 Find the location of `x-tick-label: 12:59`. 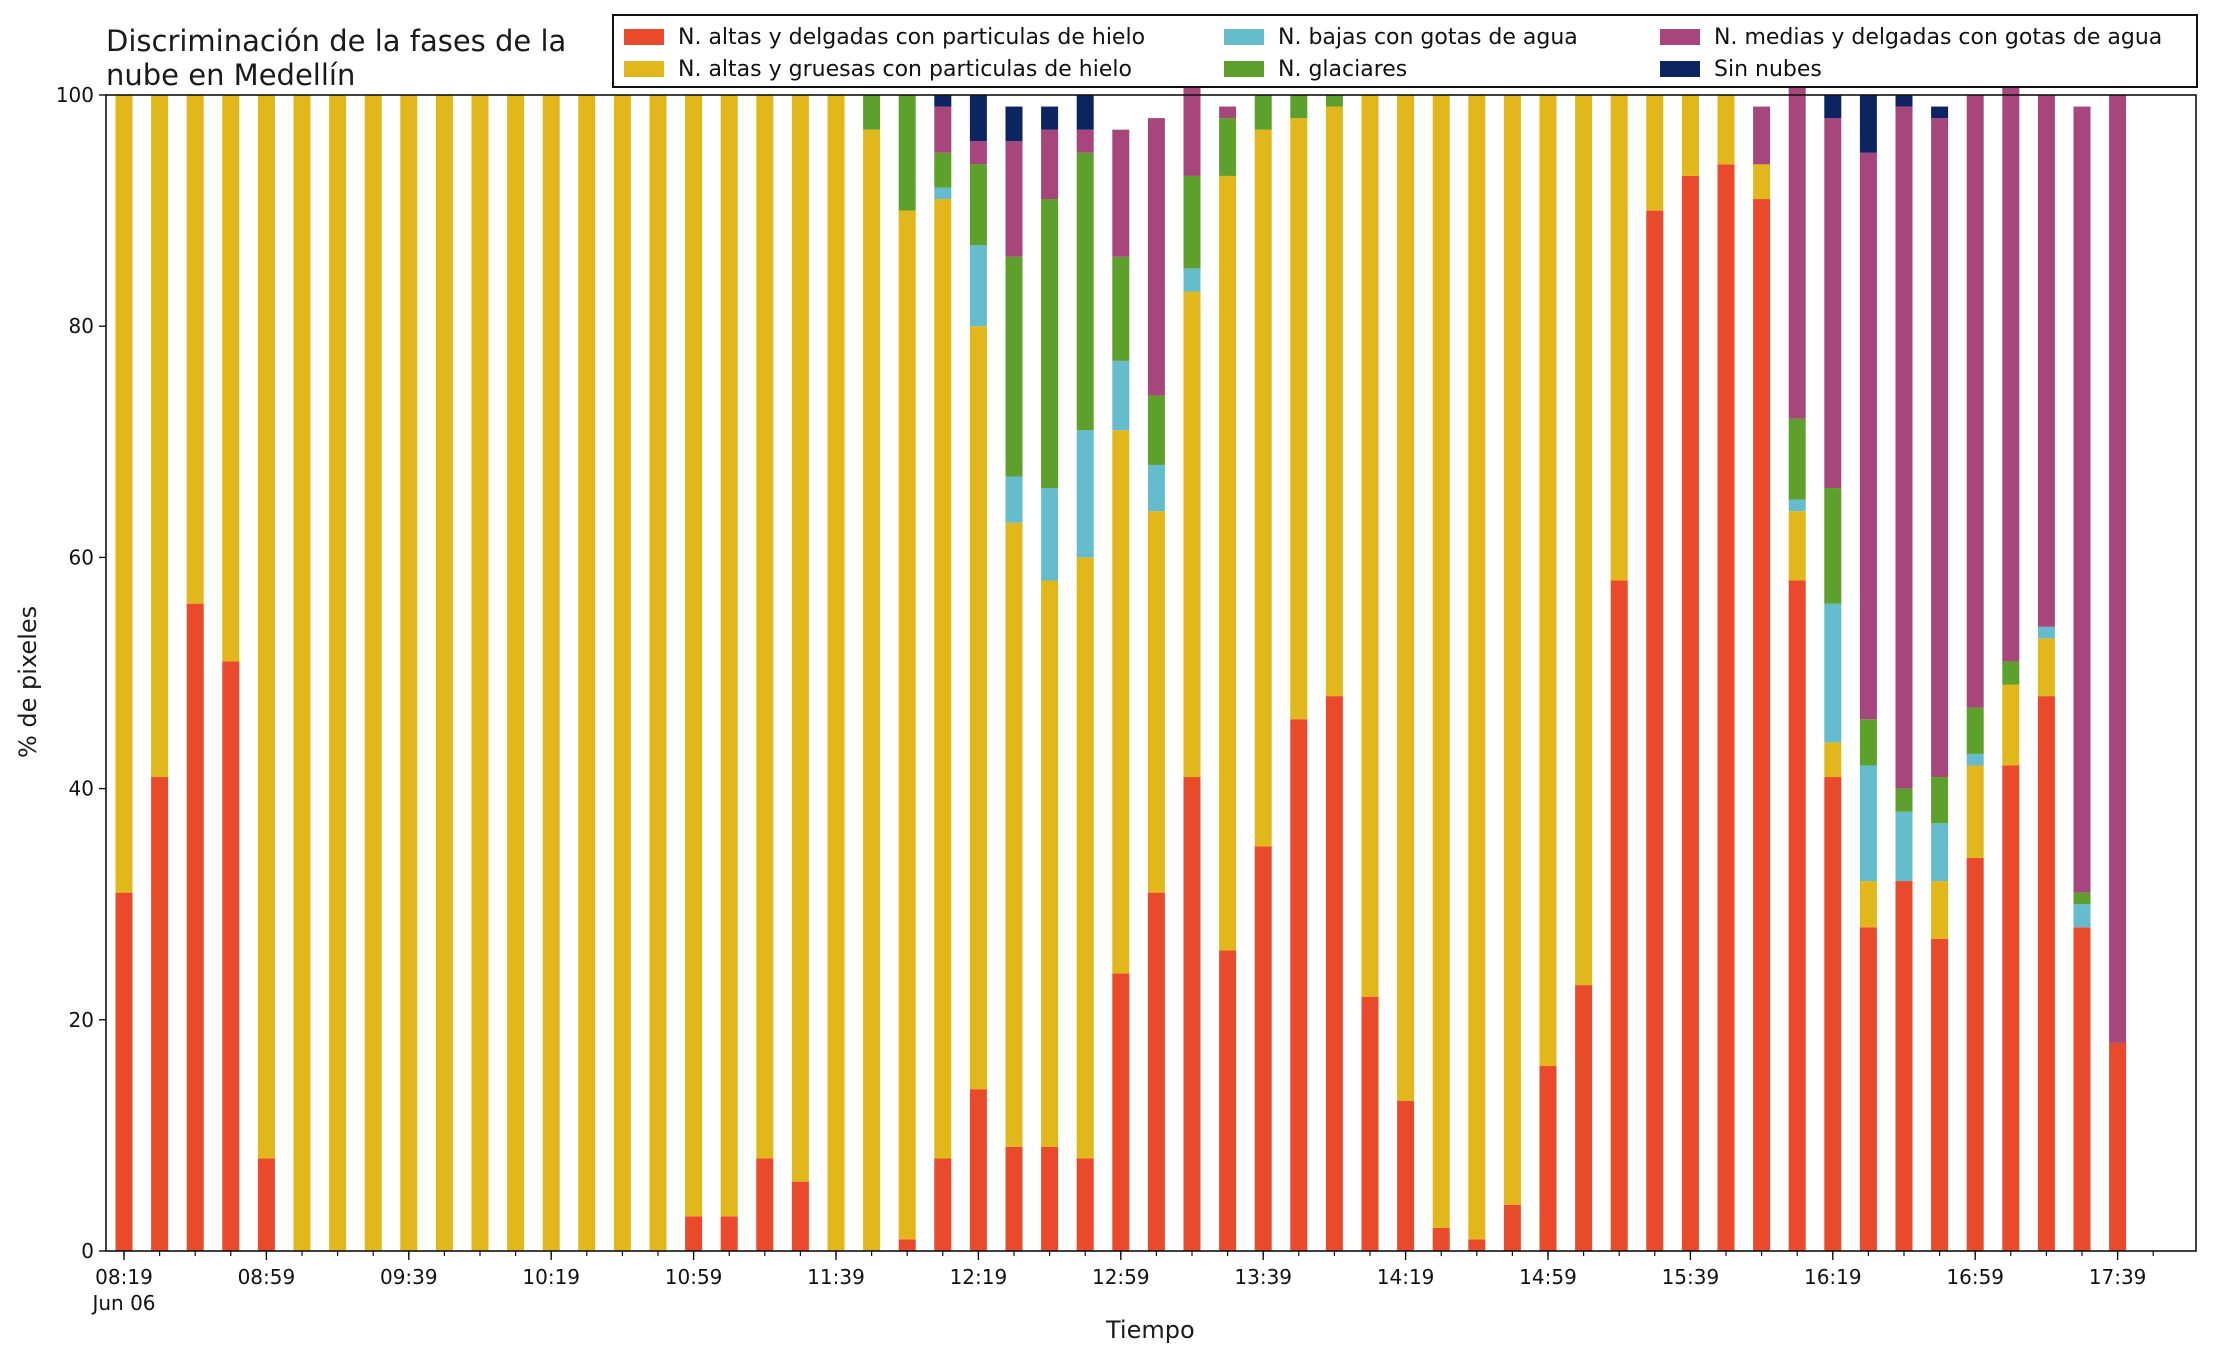

x-tick-label: 12:59 is located at coordinates (1121, 1277).